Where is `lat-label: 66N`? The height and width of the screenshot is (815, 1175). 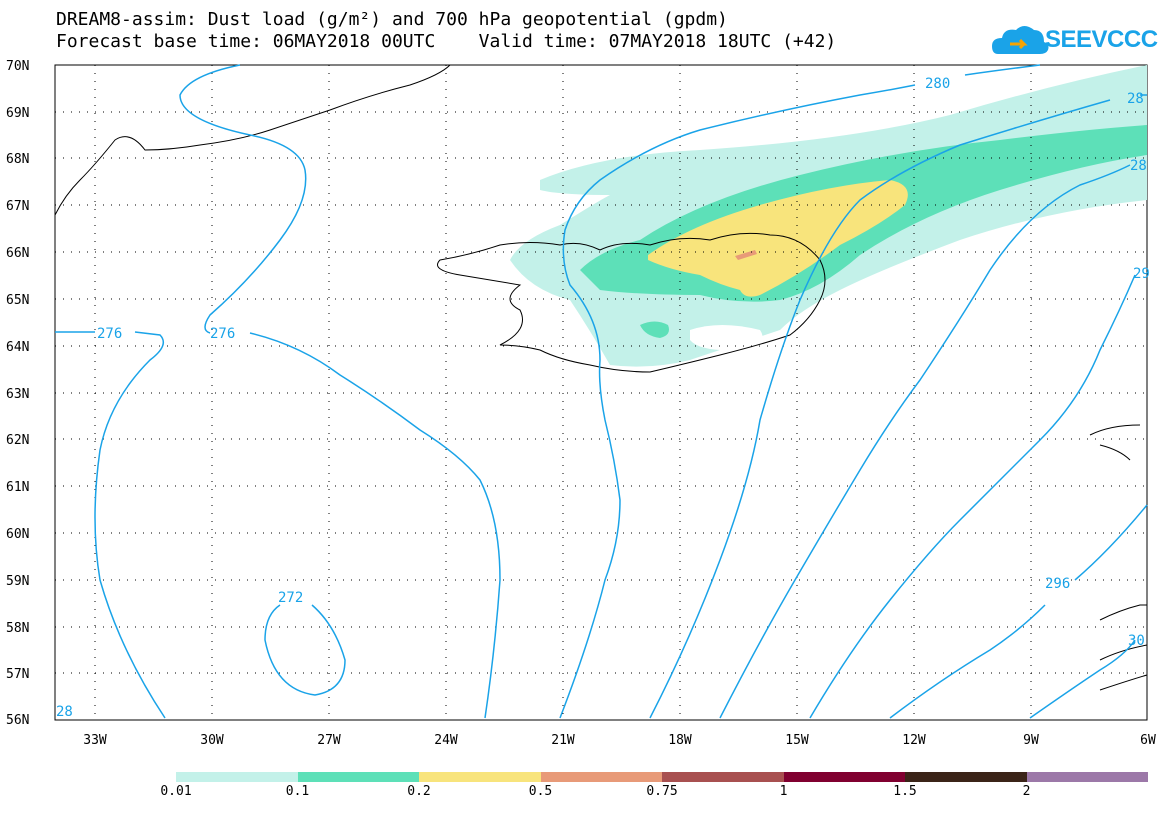 lat-label: 66N is located at coordinates (17, 253).